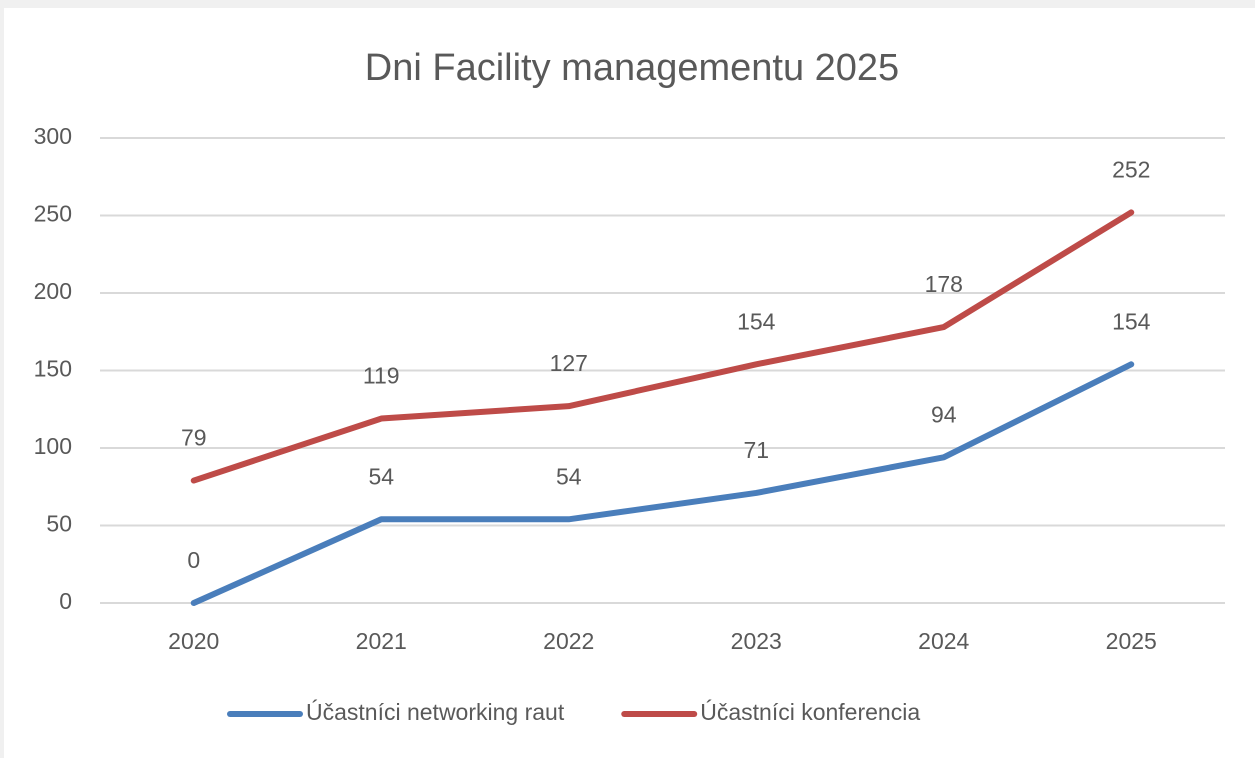  What do you see at coordinates (756, 641) in the screenshot?
I see `x-tick-label: 2023` at bounding box center [756, 641].